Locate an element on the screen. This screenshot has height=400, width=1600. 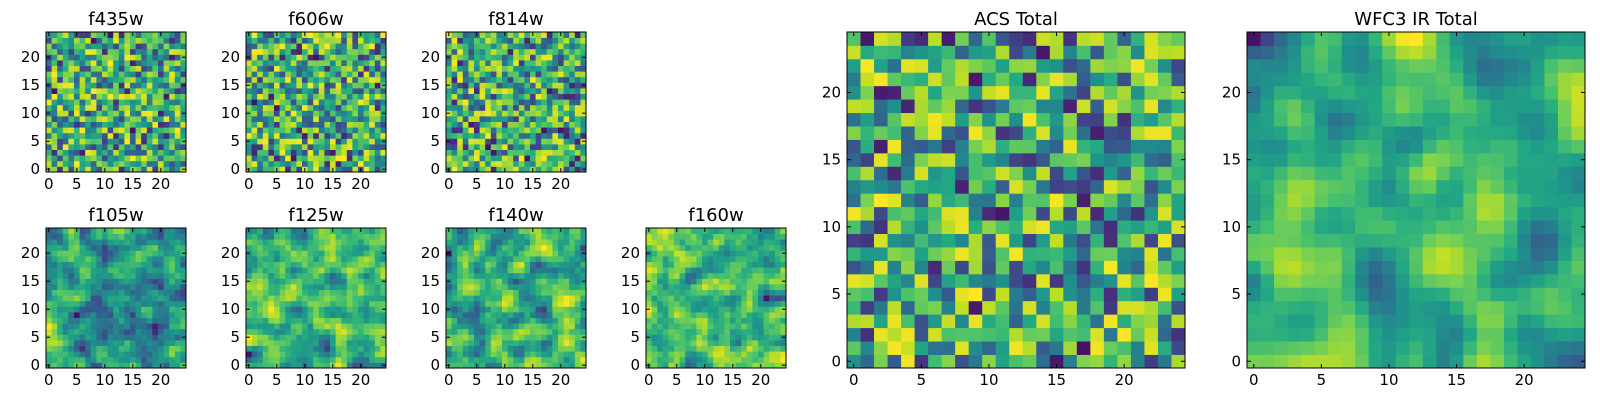
y-tick-label: 0 is located at coordinates (435, 365).